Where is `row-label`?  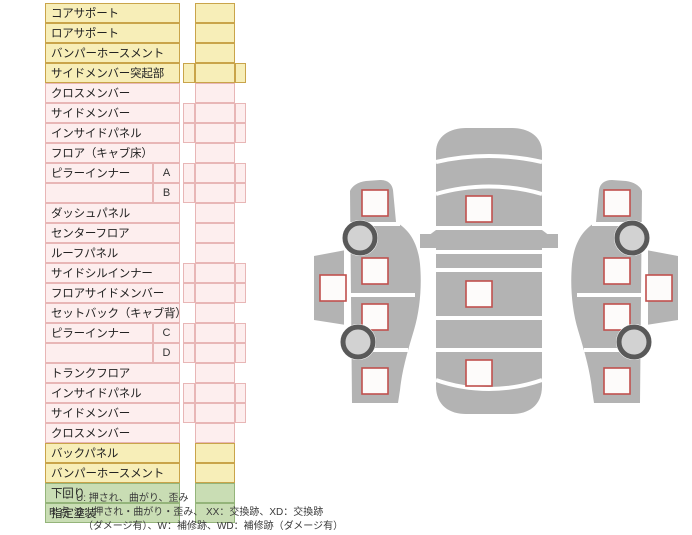 row-label is located at coordinates (99, 353).